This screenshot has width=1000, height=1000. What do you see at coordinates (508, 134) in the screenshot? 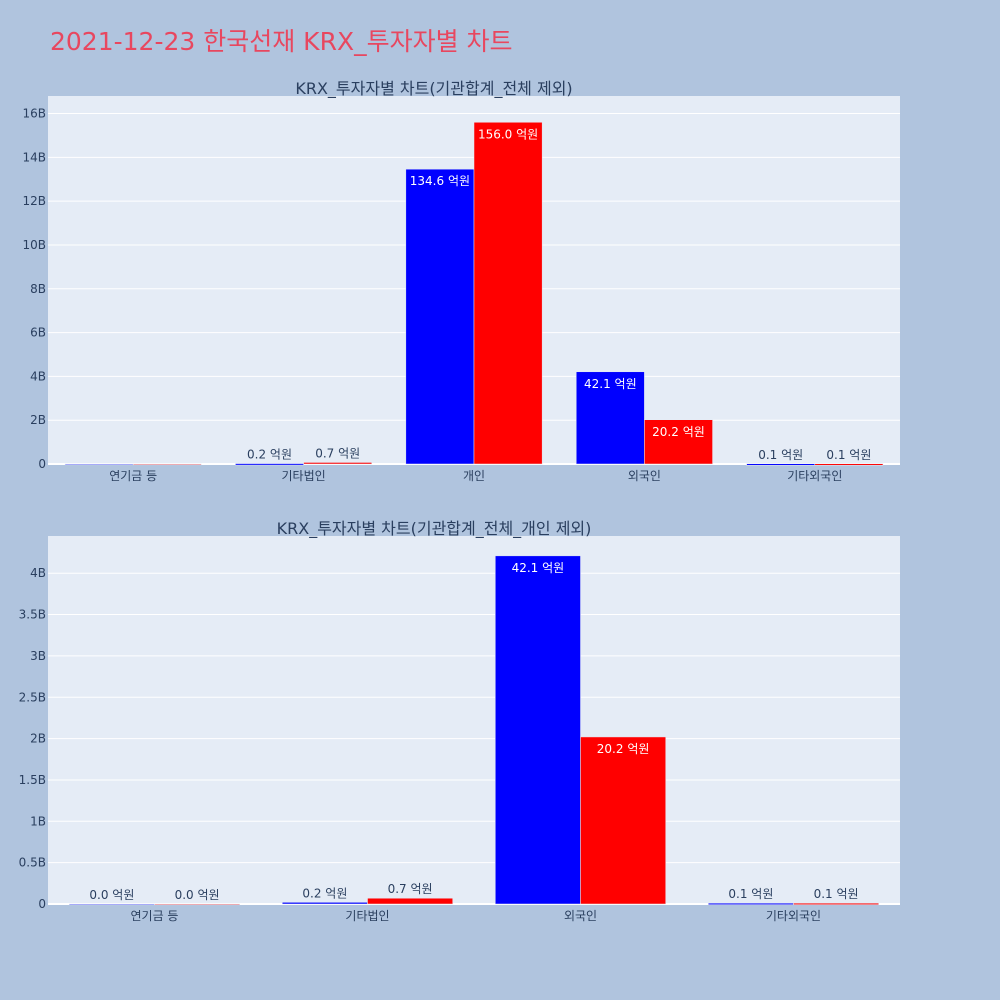
I see `bar-label: 156.0 억원` at bounding box center [508, 134].